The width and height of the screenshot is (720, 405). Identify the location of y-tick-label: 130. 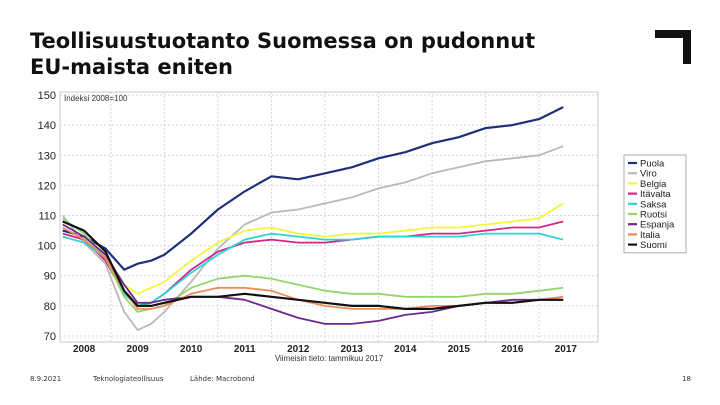
(47, 156).